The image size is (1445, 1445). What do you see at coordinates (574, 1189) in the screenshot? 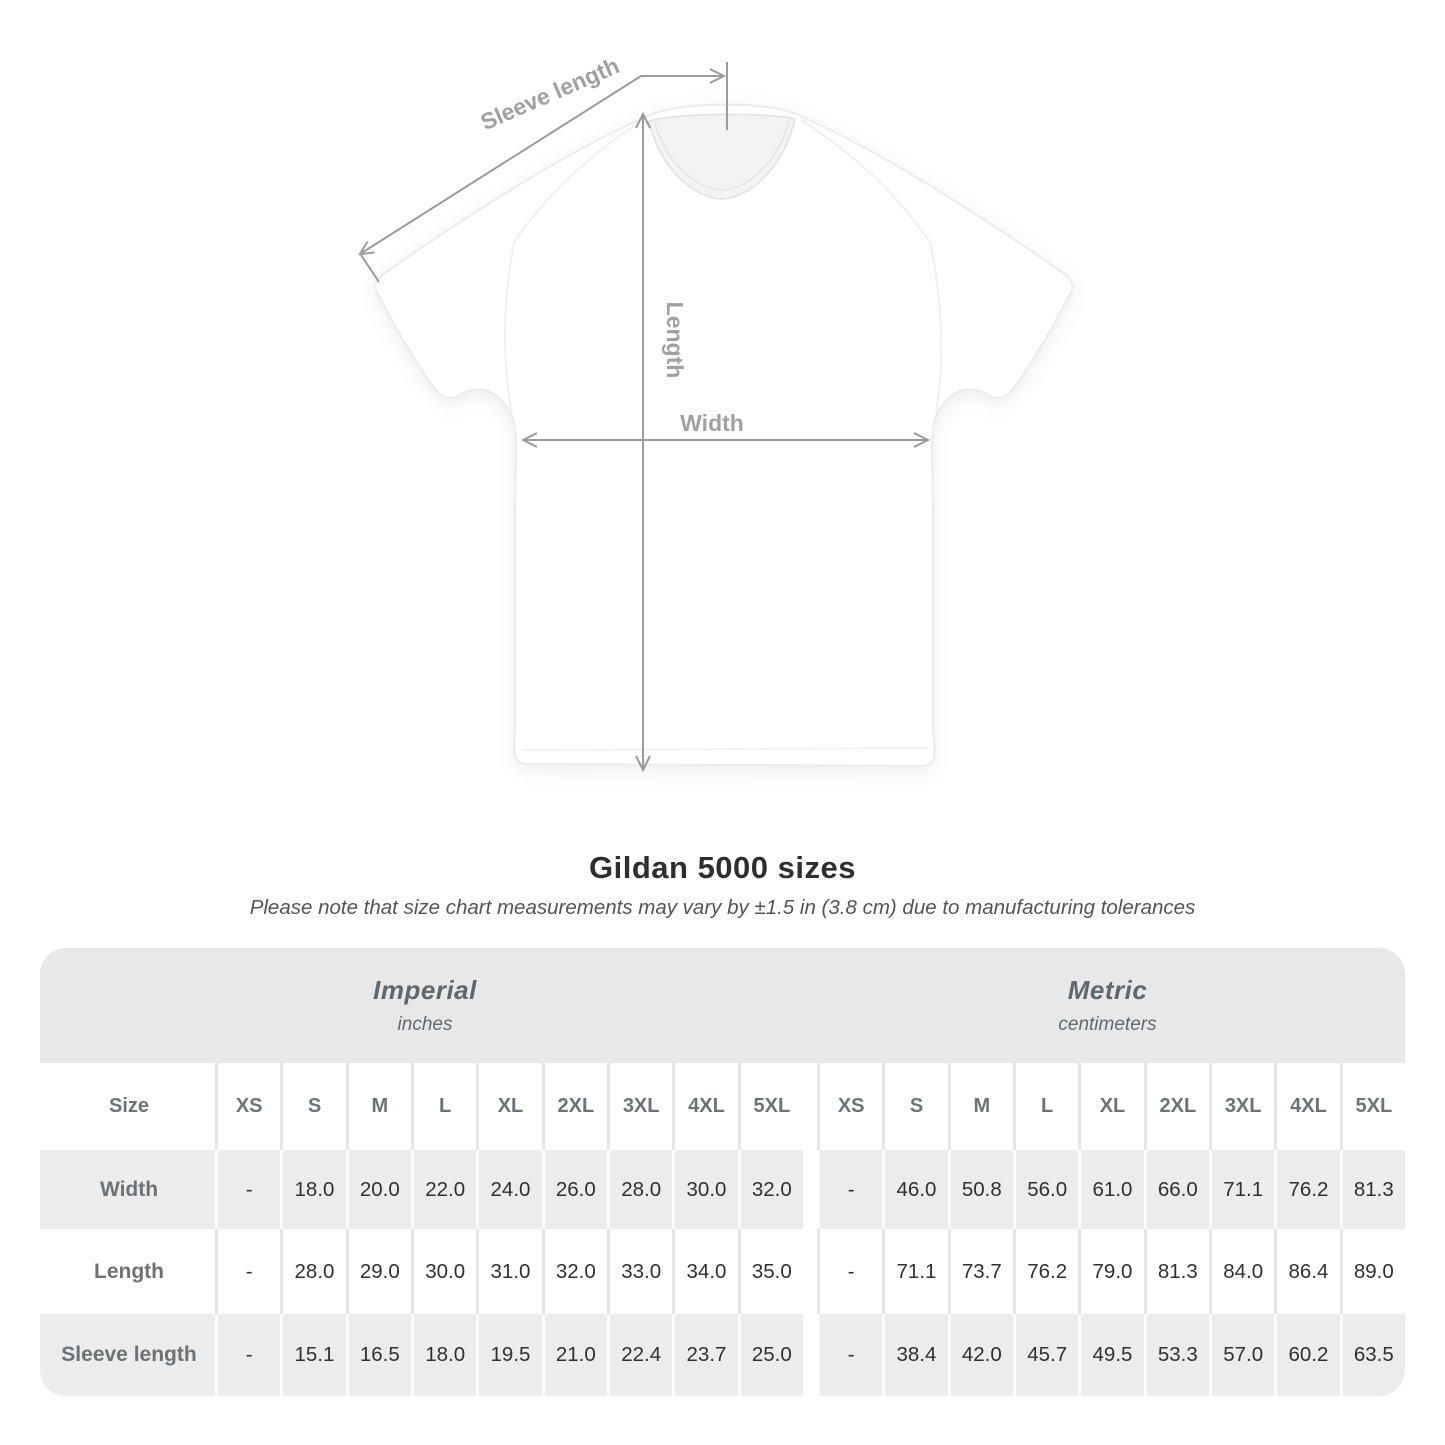
I see `imperial-value-cell: 26.0` at bounding box center [574, 1189].